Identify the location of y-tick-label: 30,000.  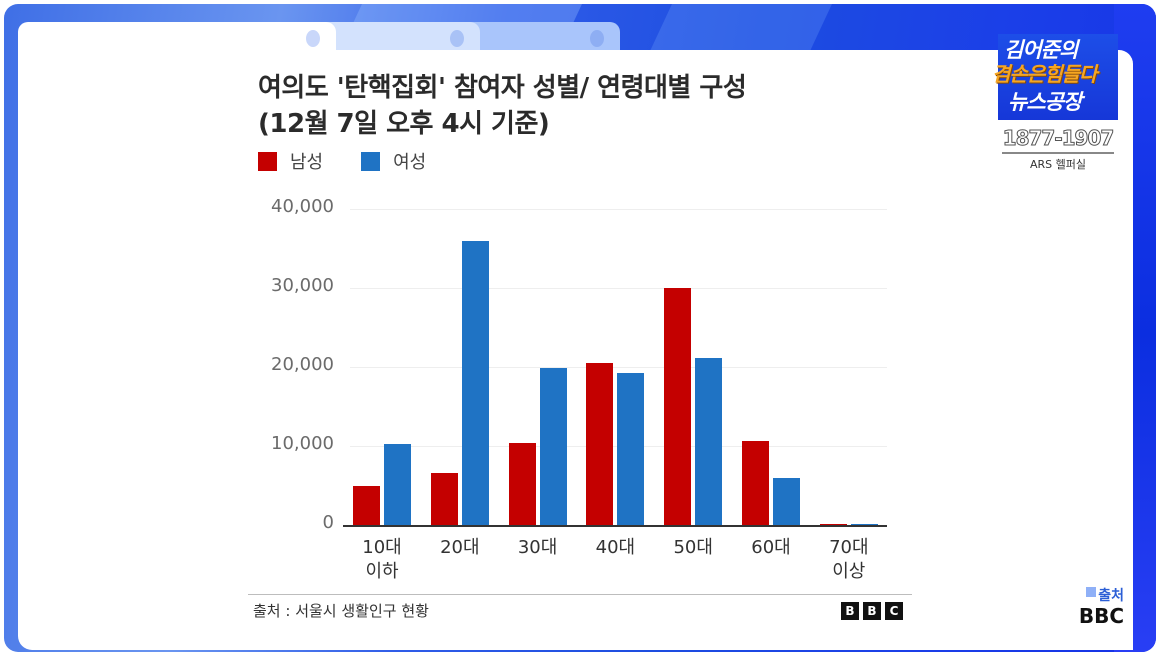
(302, 285).